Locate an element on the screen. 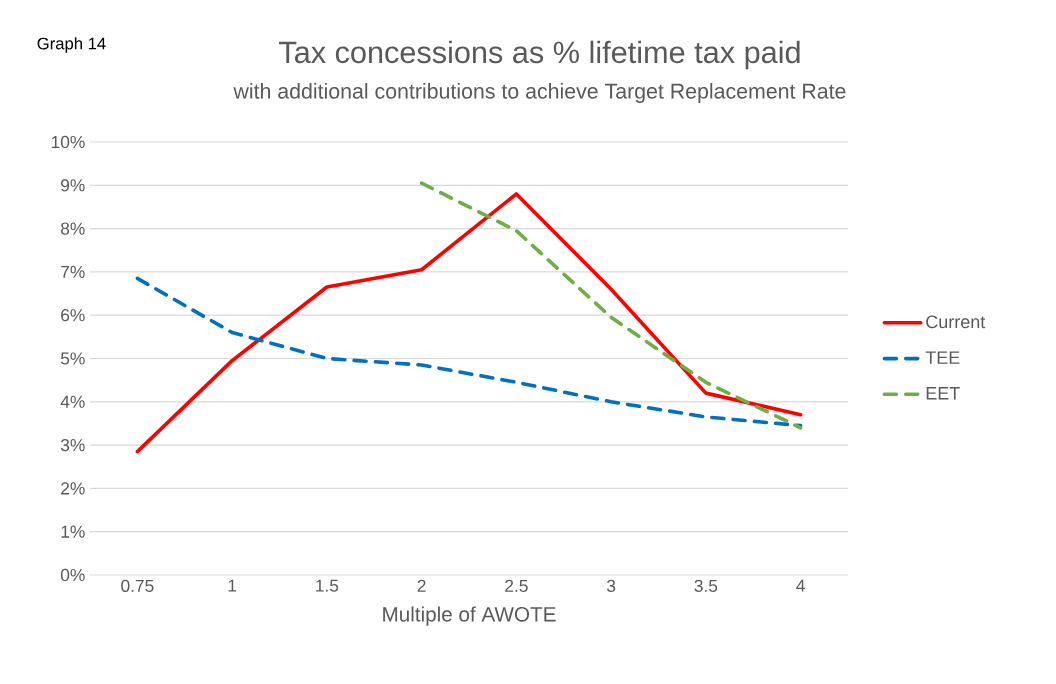 This screenshot has height=684, width=1056. chart-title: Tax concessions as % lifetime tax paid is located at coordinates (539, 55).